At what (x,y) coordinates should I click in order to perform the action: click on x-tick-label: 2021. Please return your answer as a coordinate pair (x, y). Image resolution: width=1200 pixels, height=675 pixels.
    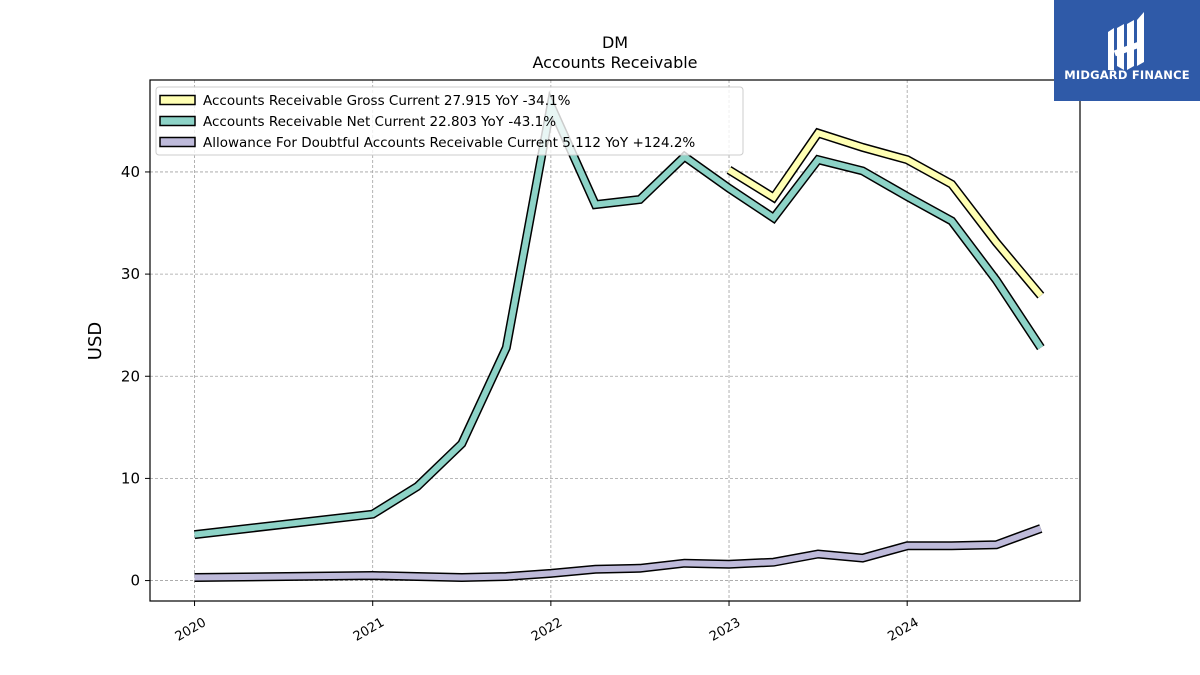
    Looking at the image, I should click on (369, 630).